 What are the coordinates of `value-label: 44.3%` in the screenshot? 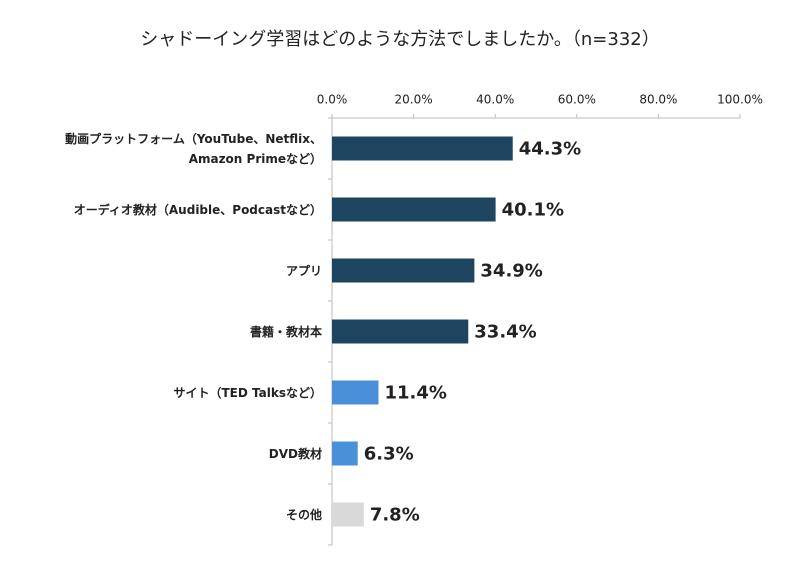 It's located at (550, 149).